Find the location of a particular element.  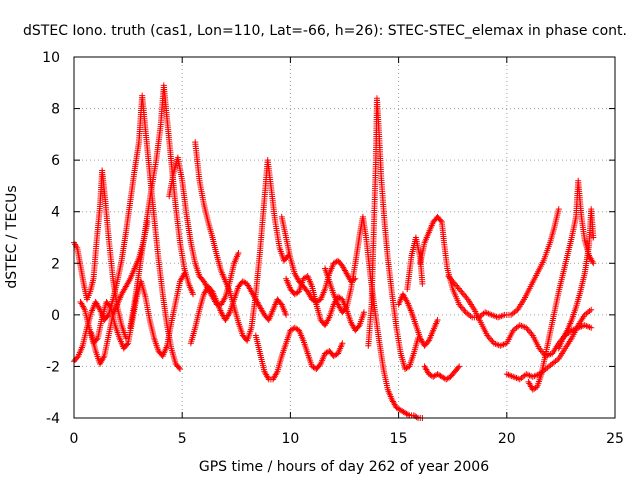

x-tick-label: 20 is located at coordinates (507, 439).